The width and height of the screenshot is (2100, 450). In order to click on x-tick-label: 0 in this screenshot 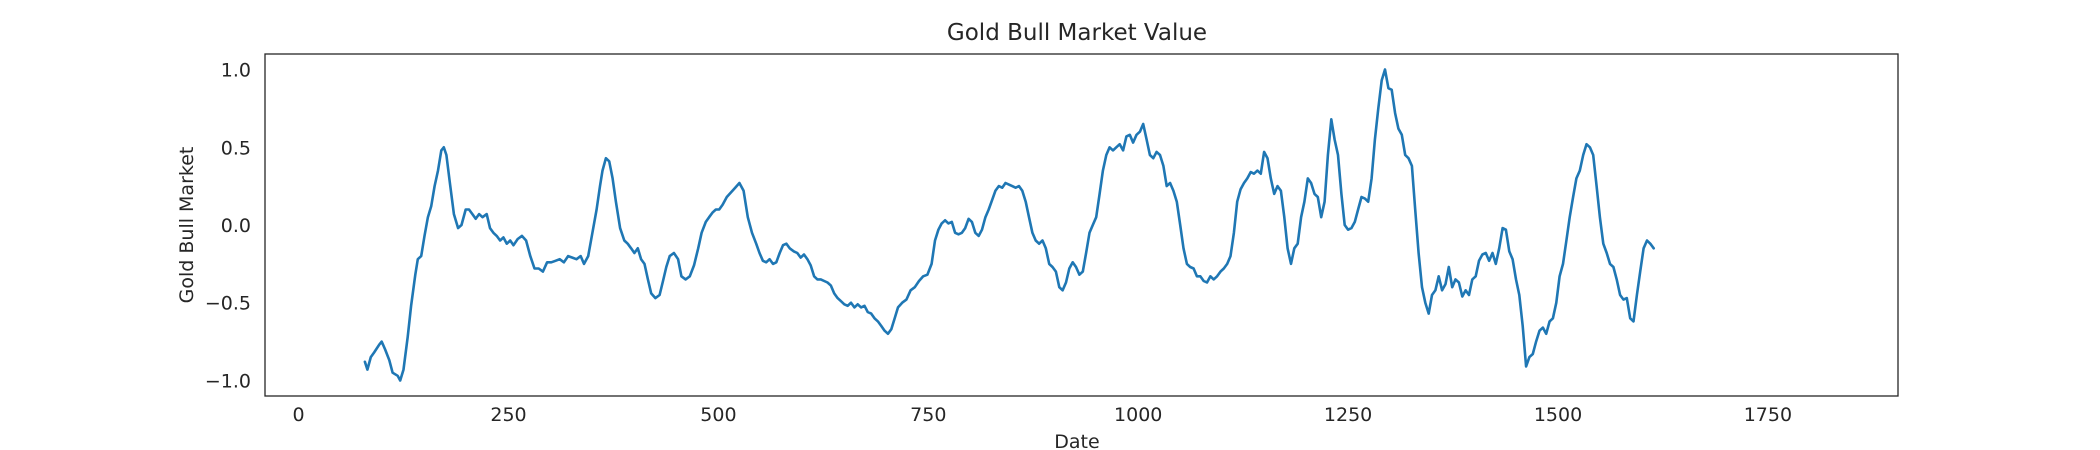, I will do `click(299, 415)`.